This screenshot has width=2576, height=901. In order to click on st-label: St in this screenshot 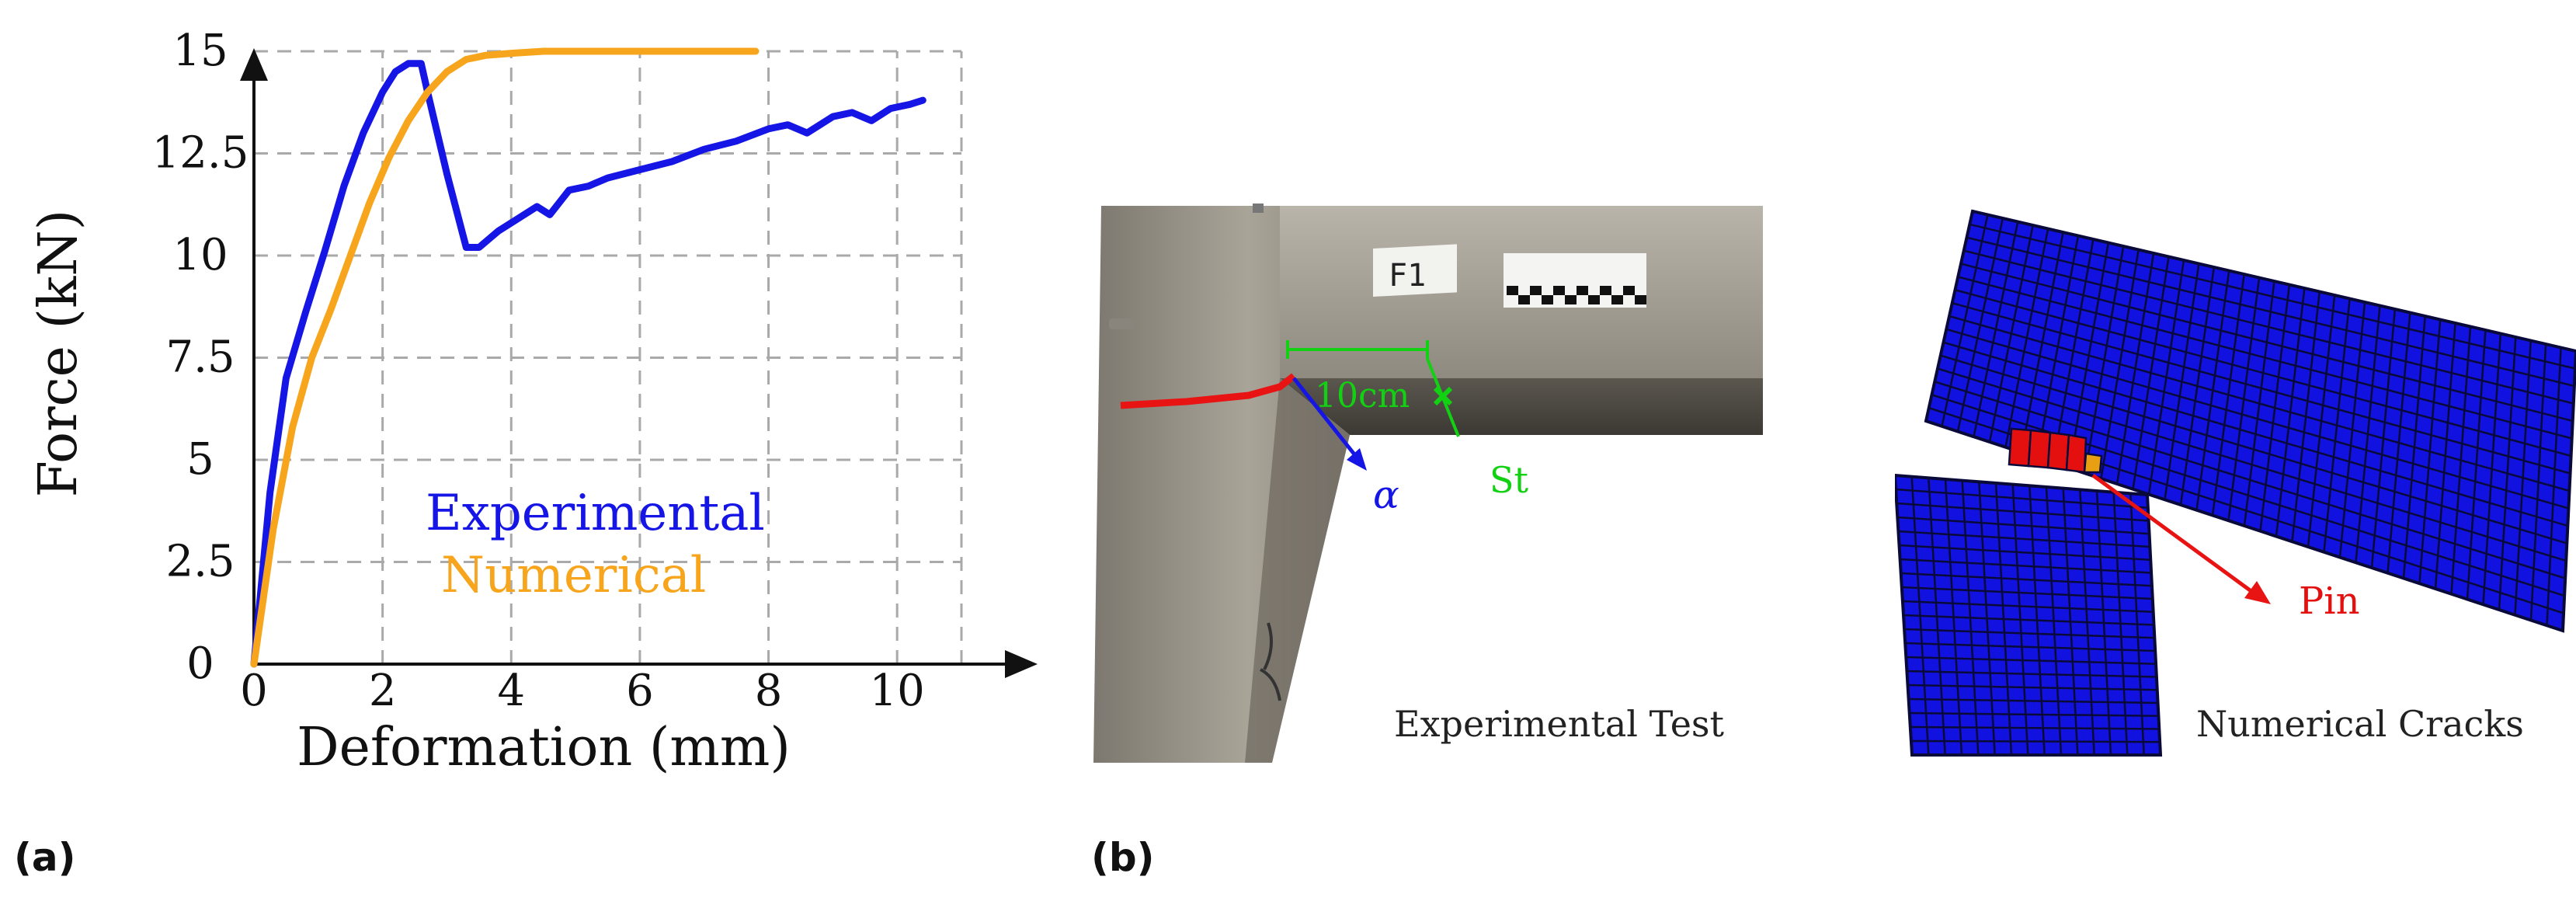, I will do `click(1509, 480)`.